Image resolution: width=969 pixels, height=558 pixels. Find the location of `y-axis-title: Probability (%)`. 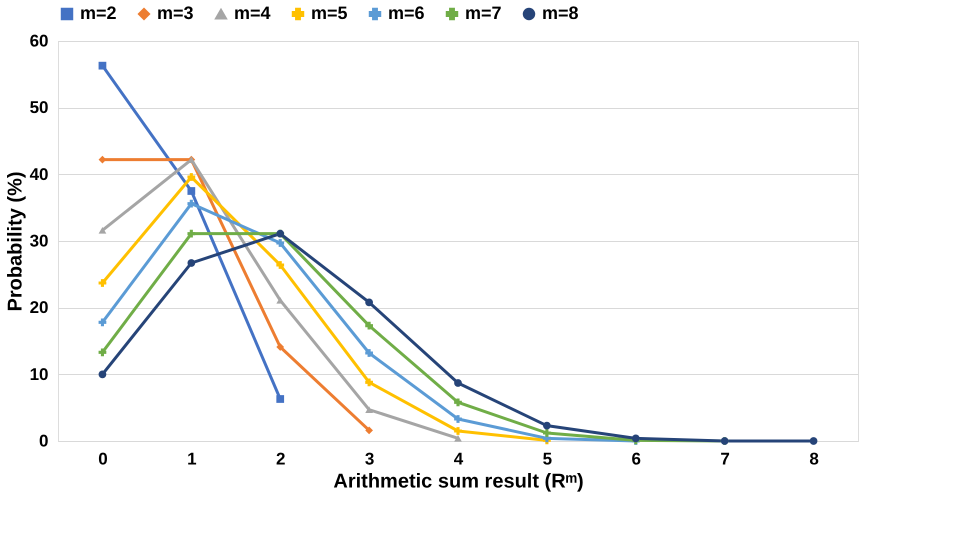

y-axis-title: Probability (%) is located at coordinates (15, 241).